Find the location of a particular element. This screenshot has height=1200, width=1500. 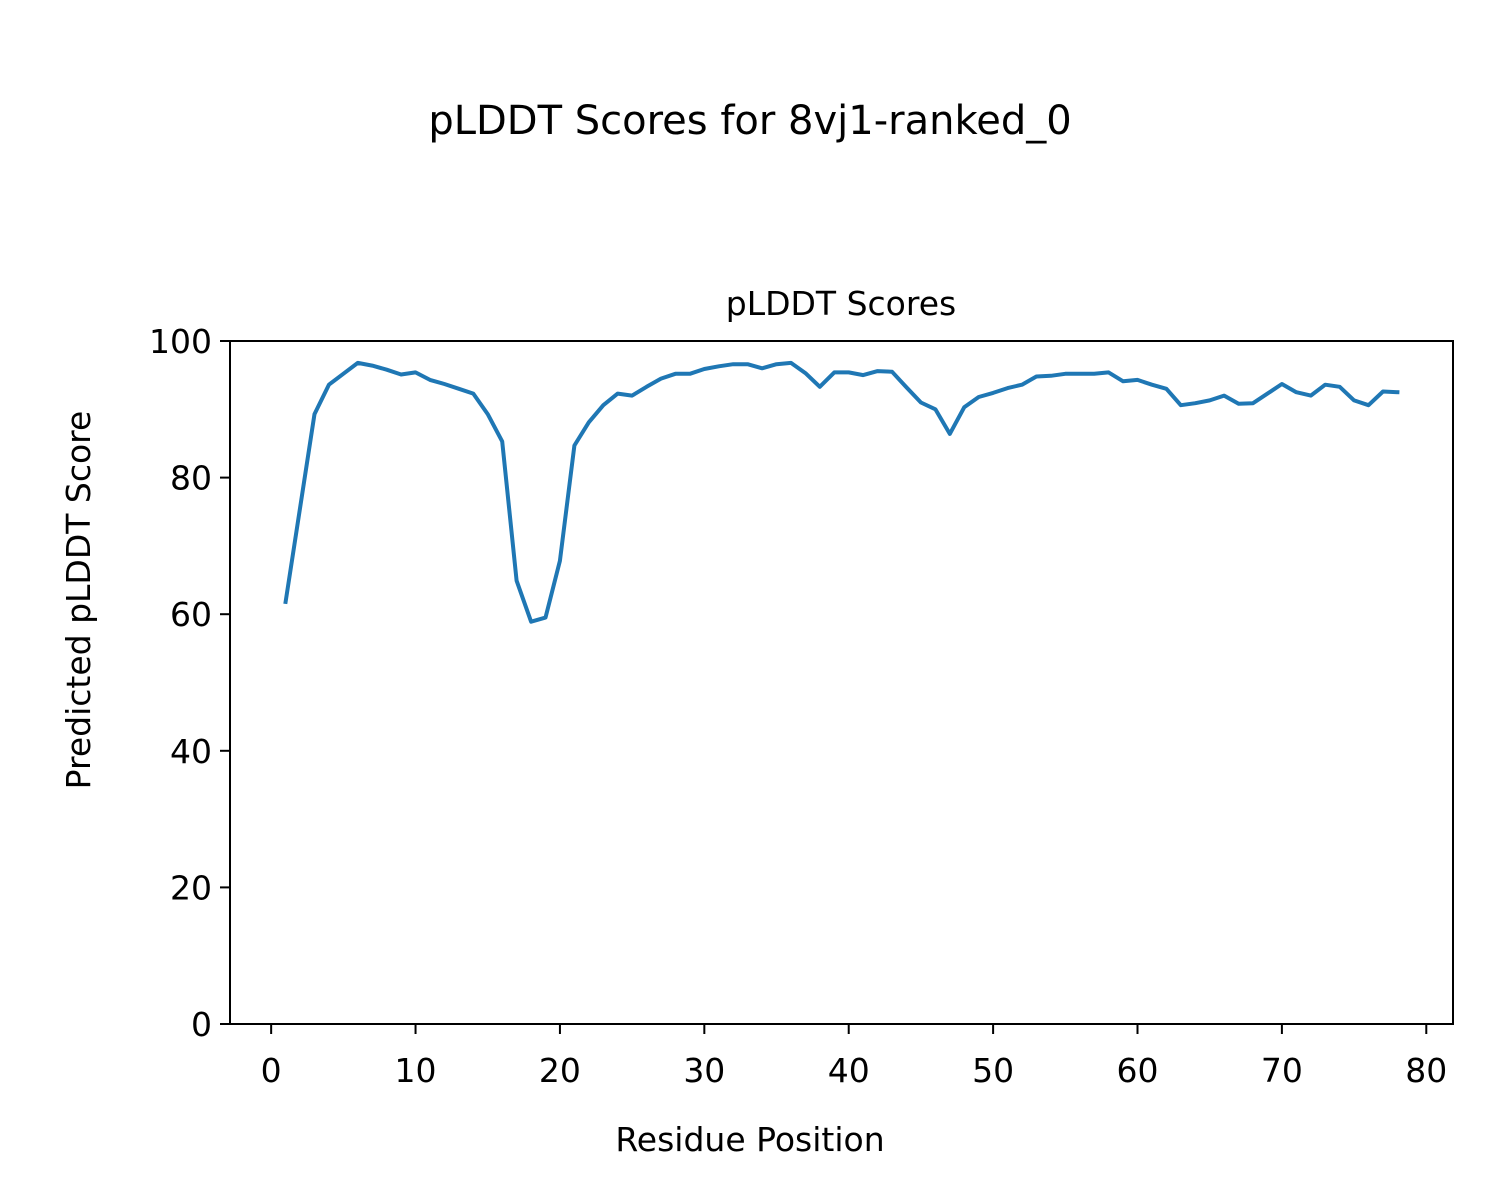

y-tick-label: 20 is located at coordinates (191, 887).